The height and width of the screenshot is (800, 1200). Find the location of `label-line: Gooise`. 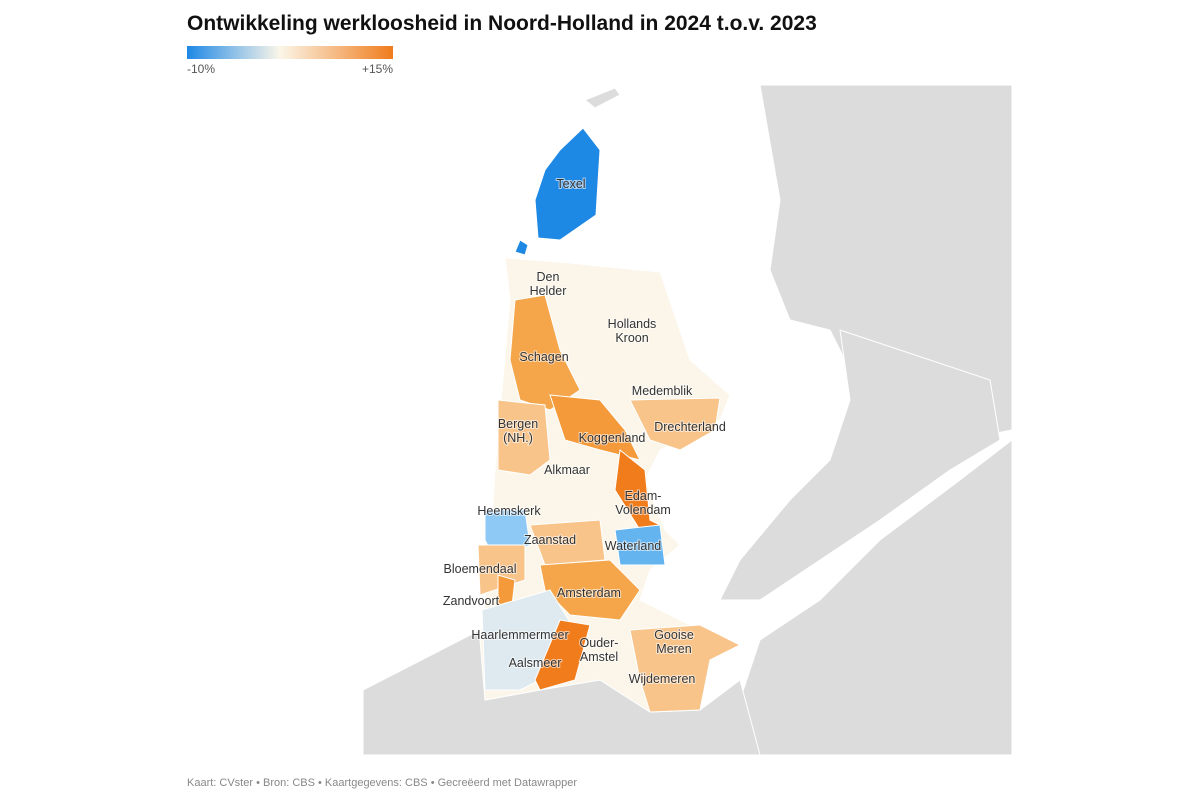

label-line: Gooise is located at coordinates (674, 635).